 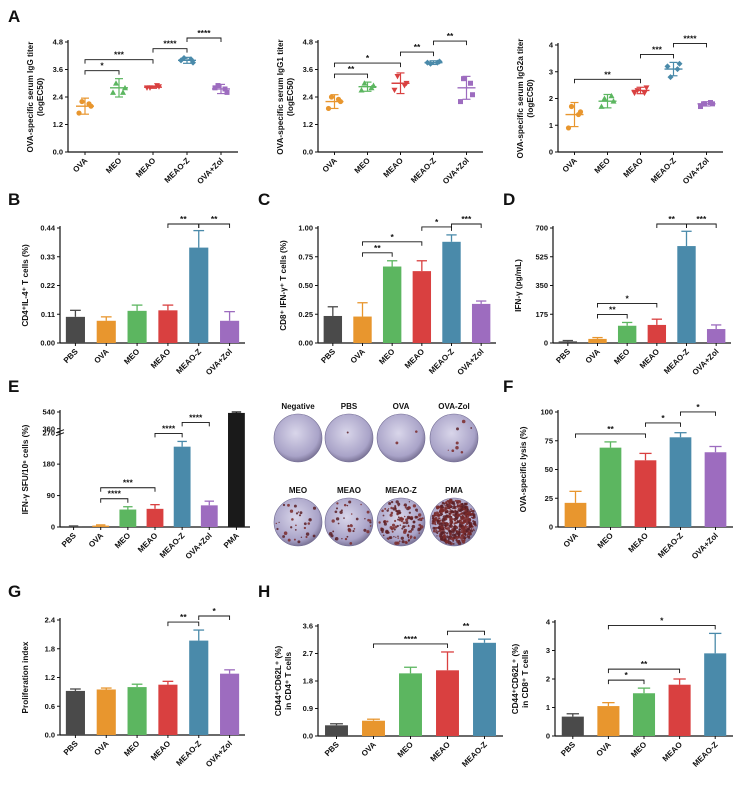 What do you see at coordinates (328, 356) in the screenshot?
I see `x-tick-label: PBS` at bounding box center [328, 356].